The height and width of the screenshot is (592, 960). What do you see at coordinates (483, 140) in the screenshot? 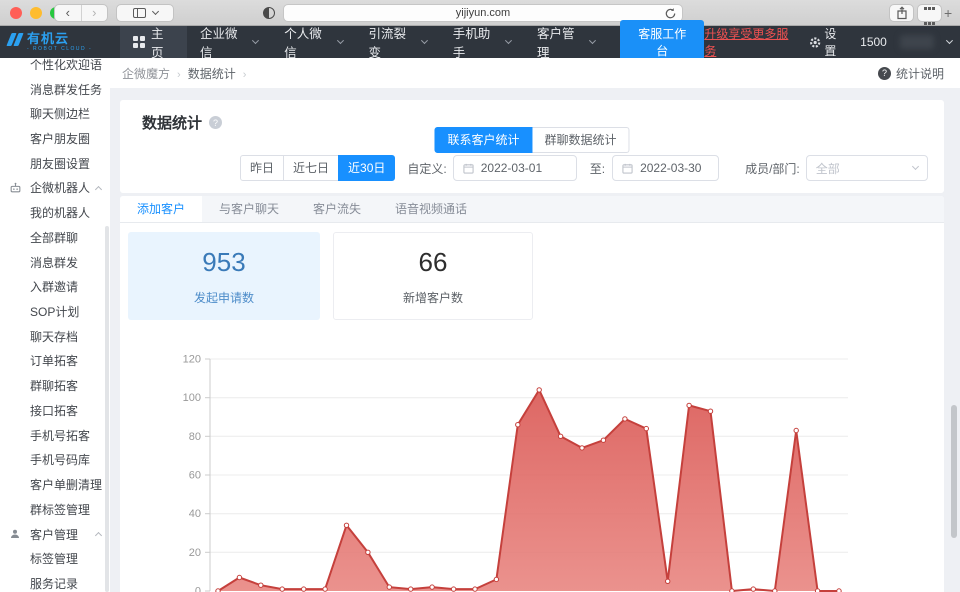
I see `toggle-contact-customer-stats: 联系客户统计` at bounding box center [483, 140].